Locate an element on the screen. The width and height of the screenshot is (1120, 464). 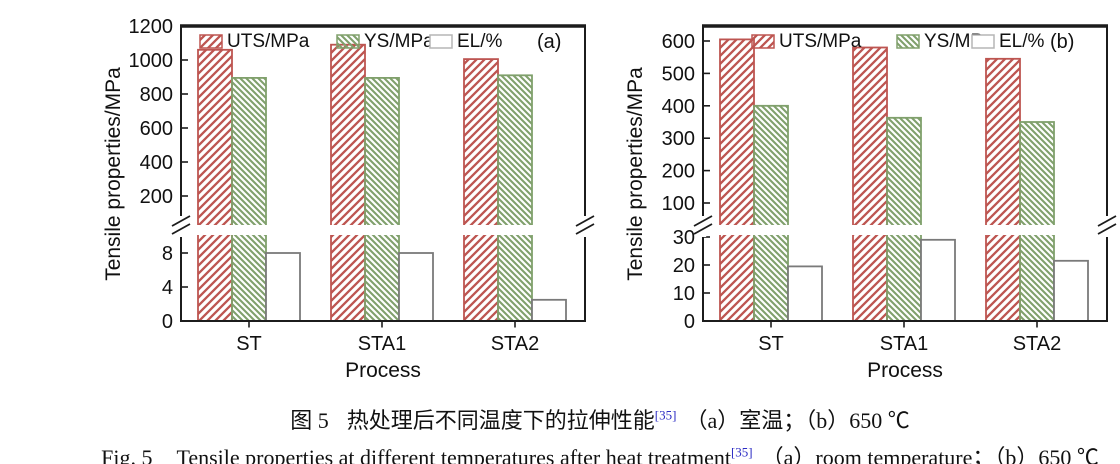
ytick-label-100: 100 is located at coordinates (678, 204).